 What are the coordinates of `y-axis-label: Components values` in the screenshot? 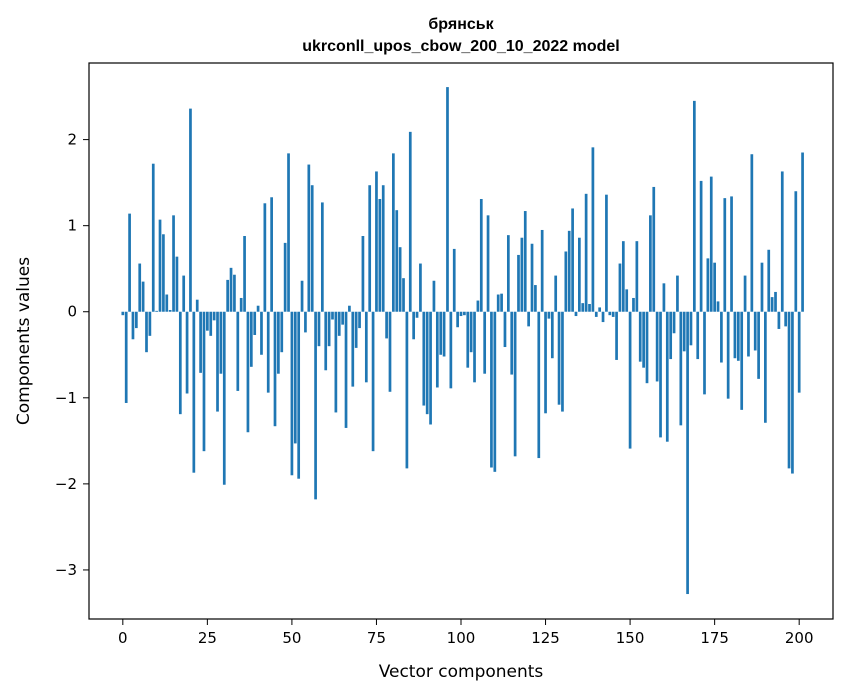 It's located at (24, 341).